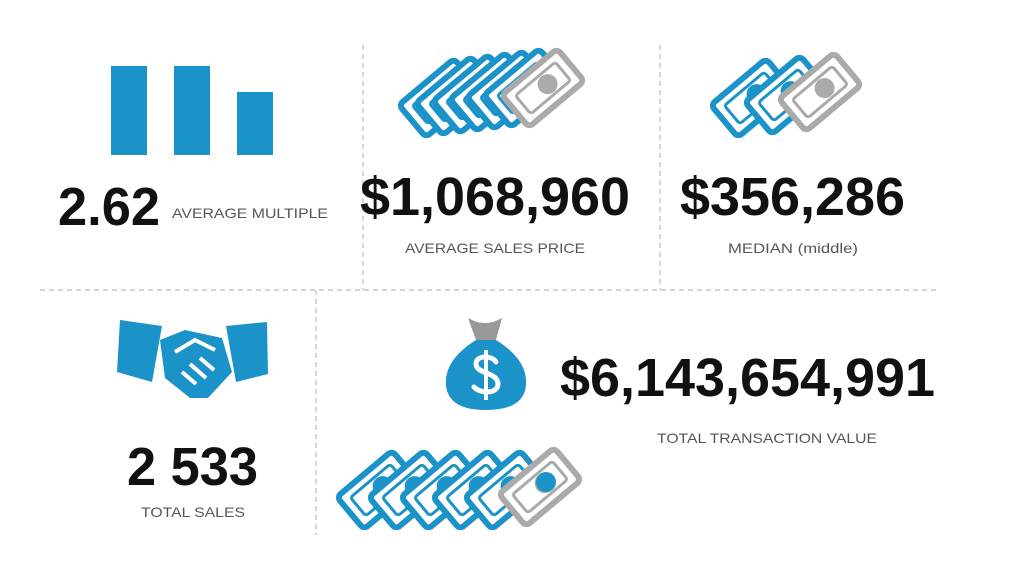 This screenshot has width=1024, height=576. Describe the element at coordinates (486, 364) in the screenshot. I see `money-bag-icon` at that location.